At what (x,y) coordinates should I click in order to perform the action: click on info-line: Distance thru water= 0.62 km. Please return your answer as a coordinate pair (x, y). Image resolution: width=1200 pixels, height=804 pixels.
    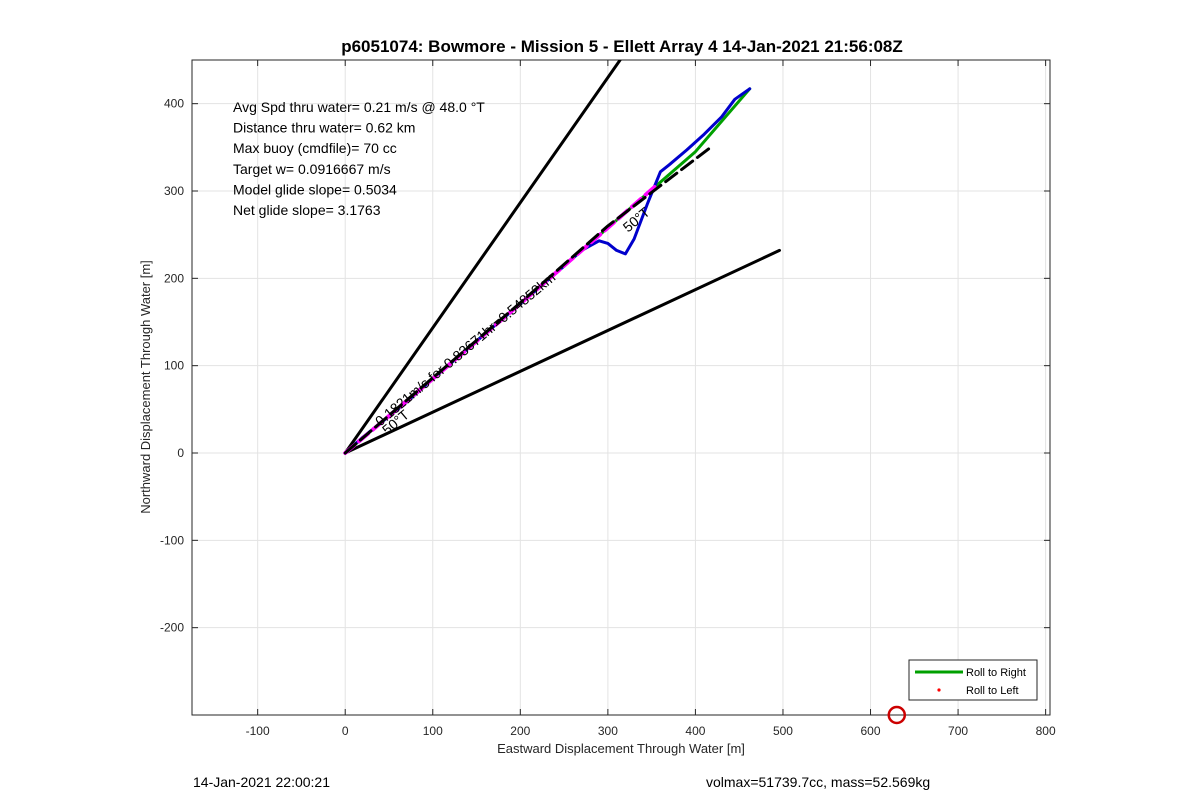
    Looking at the image, I should click on (324, 128).